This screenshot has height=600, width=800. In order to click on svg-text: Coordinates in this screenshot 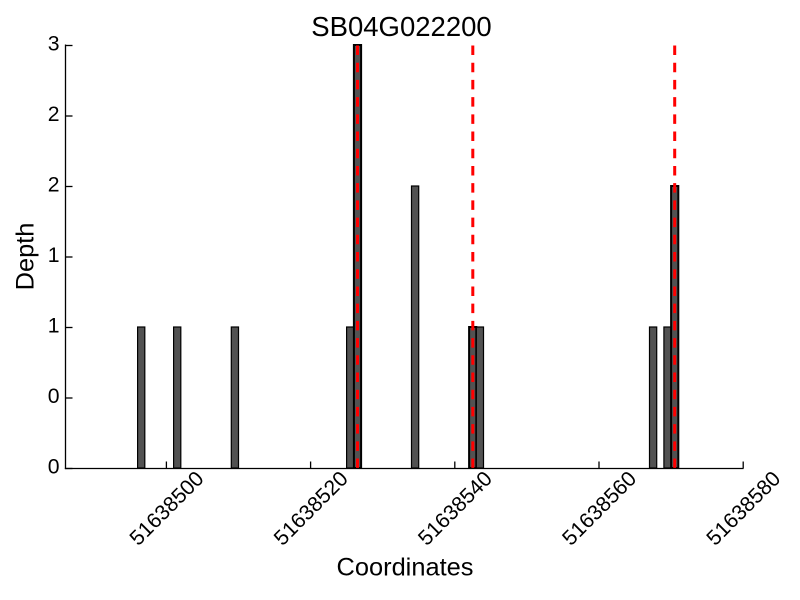, I will do `click(405, 568)`.